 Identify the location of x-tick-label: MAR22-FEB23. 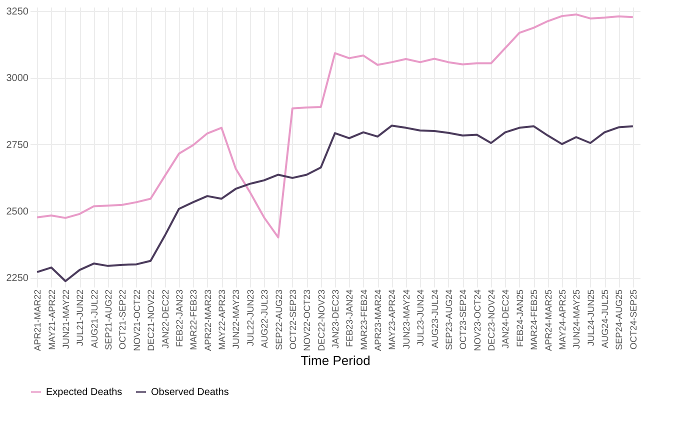
(193, 320).